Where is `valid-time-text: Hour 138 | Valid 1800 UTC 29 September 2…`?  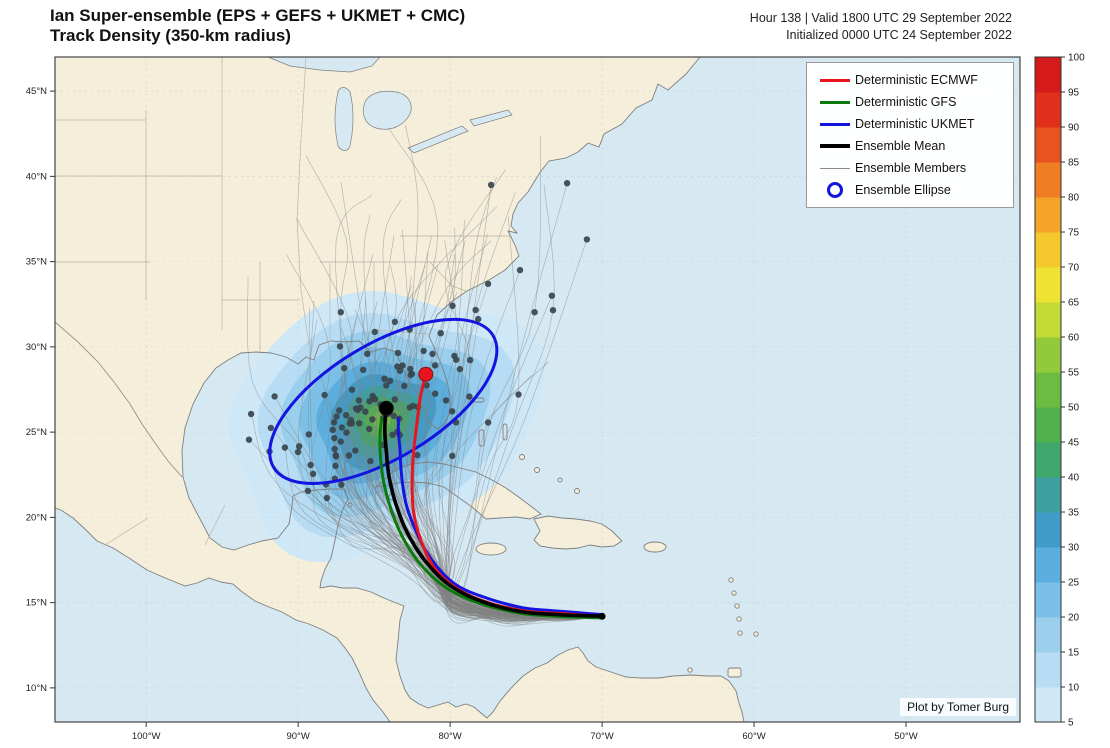 valid-time-text: Hour 138 | Valid 1800 UTC 29 September 2… is located at coordinates (880, 18).